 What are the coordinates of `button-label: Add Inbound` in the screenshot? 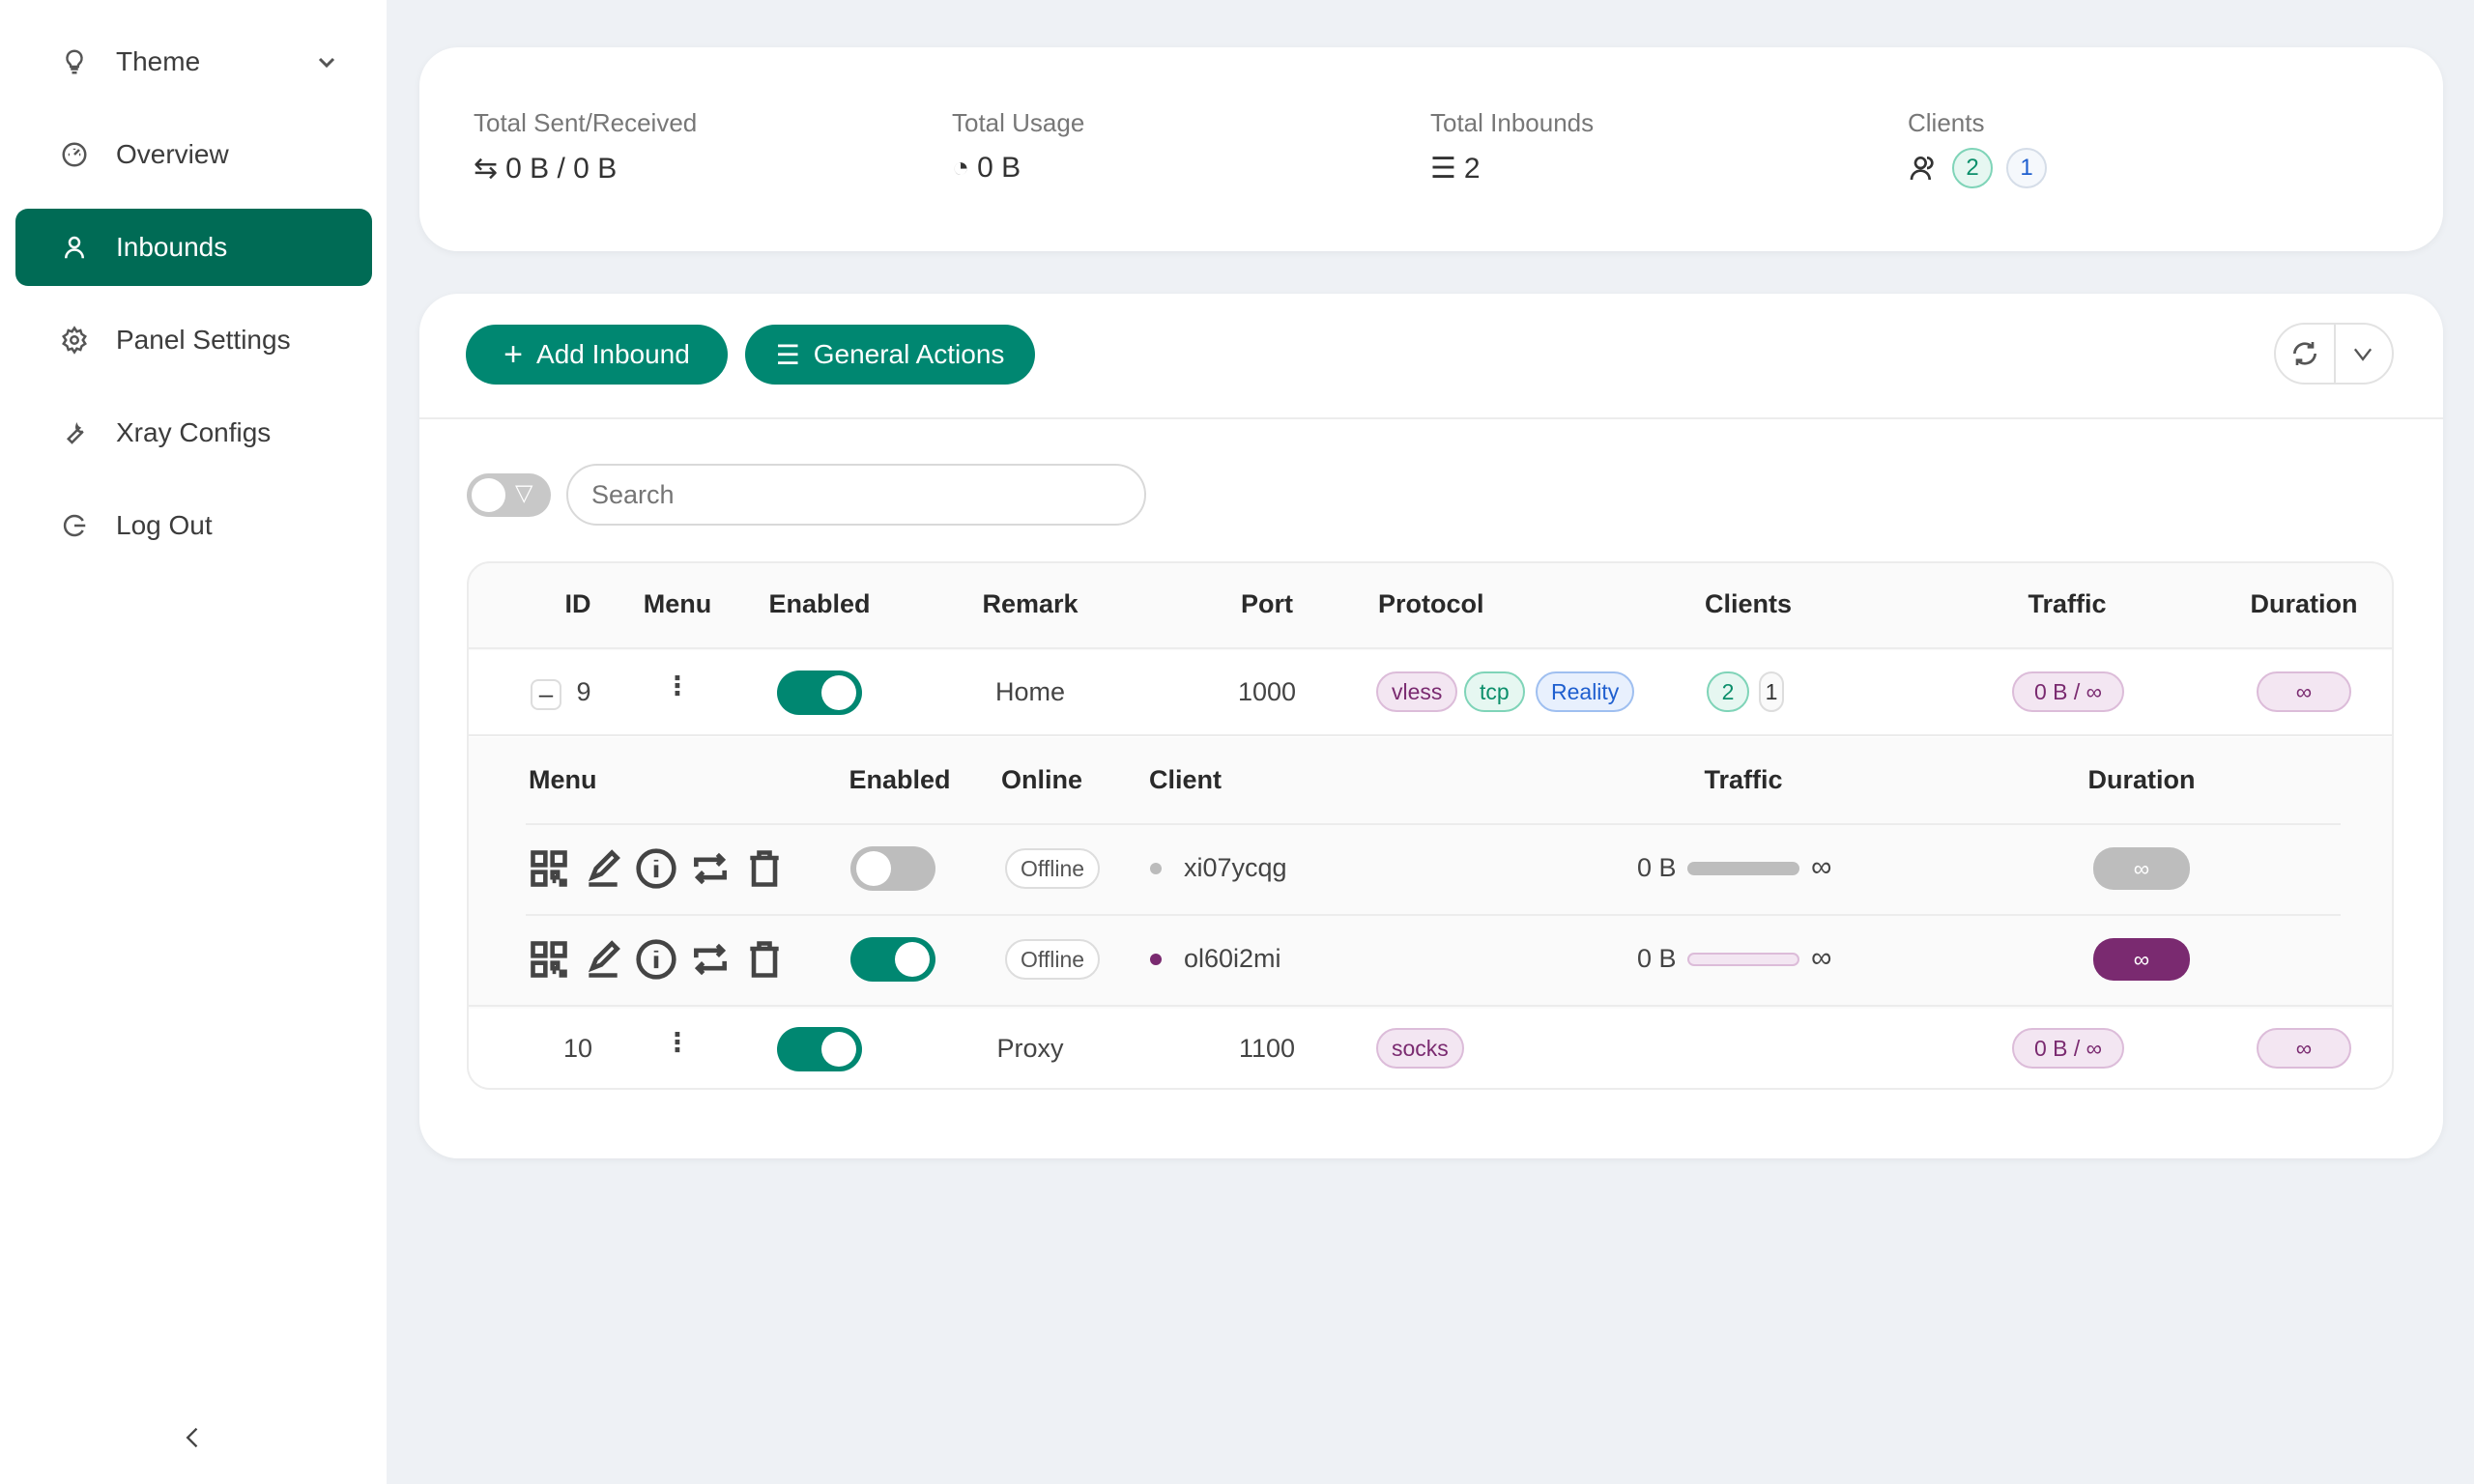 It's located at (613, 354).